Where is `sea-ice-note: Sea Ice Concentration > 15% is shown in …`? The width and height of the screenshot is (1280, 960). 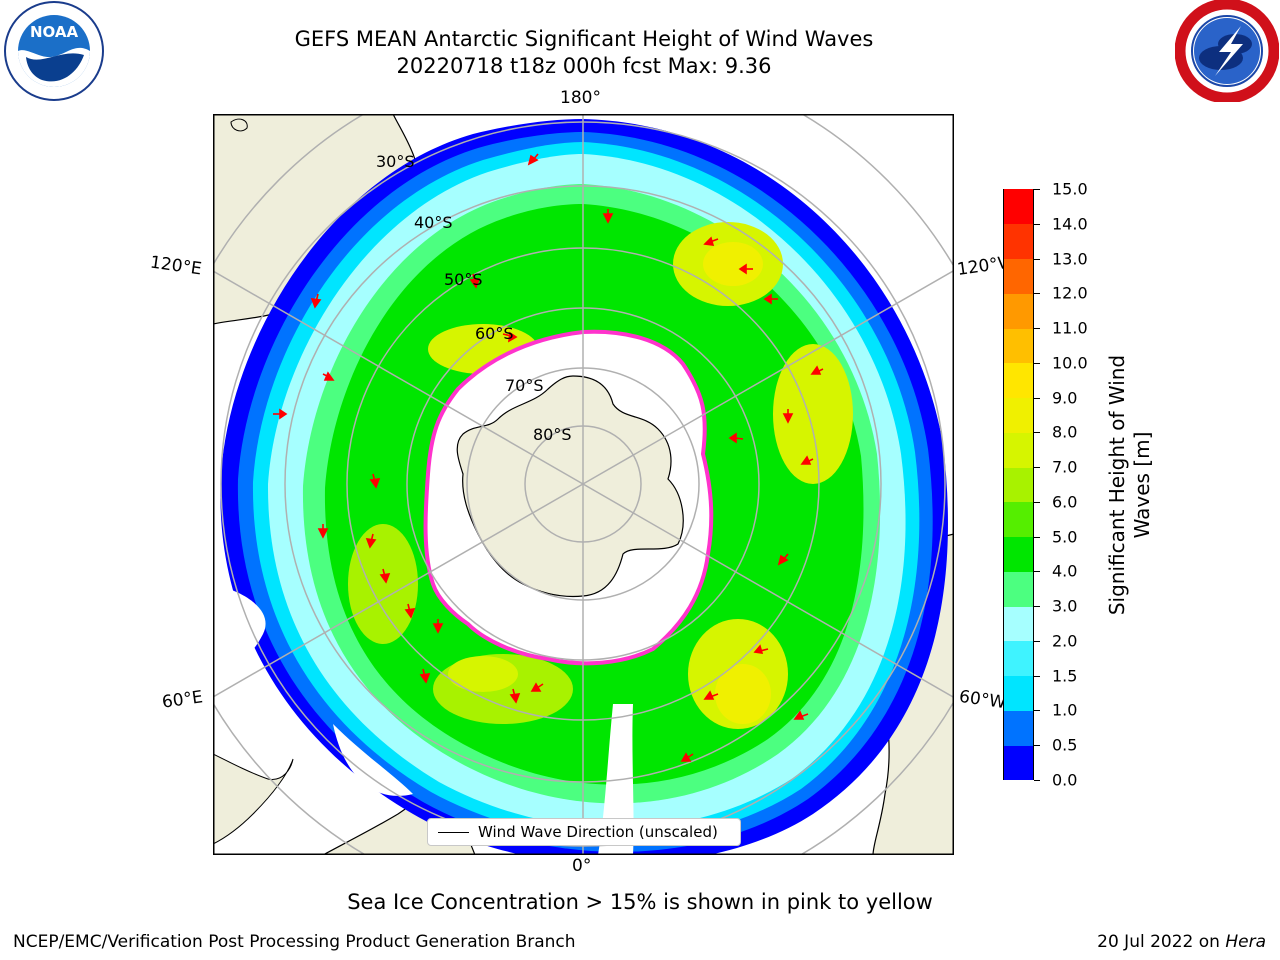
sea-ice-note: Sea Ice Concentration > 15% is shown in … is located at coordinates (640, 902).